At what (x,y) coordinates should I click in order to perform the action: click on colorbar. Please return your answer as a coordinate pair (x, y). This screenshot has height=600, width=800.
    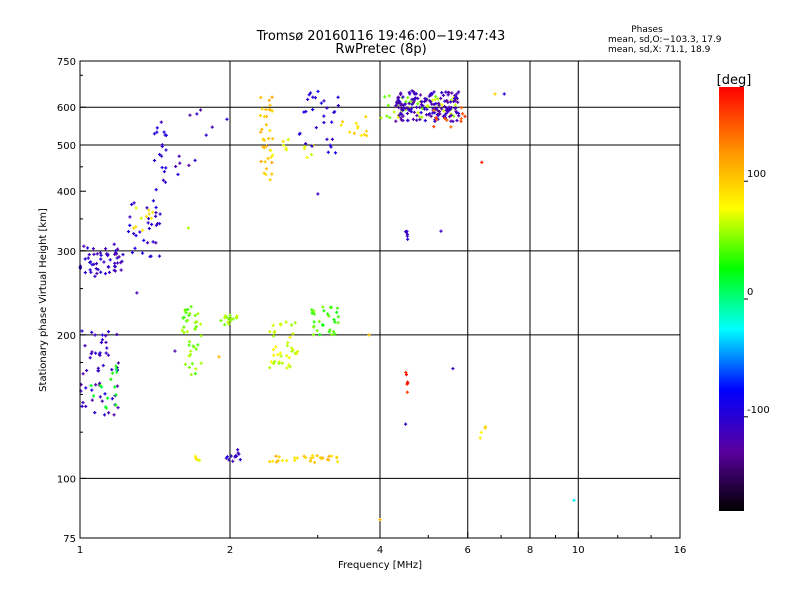
    Looking at the image, I should click on (731, 299).